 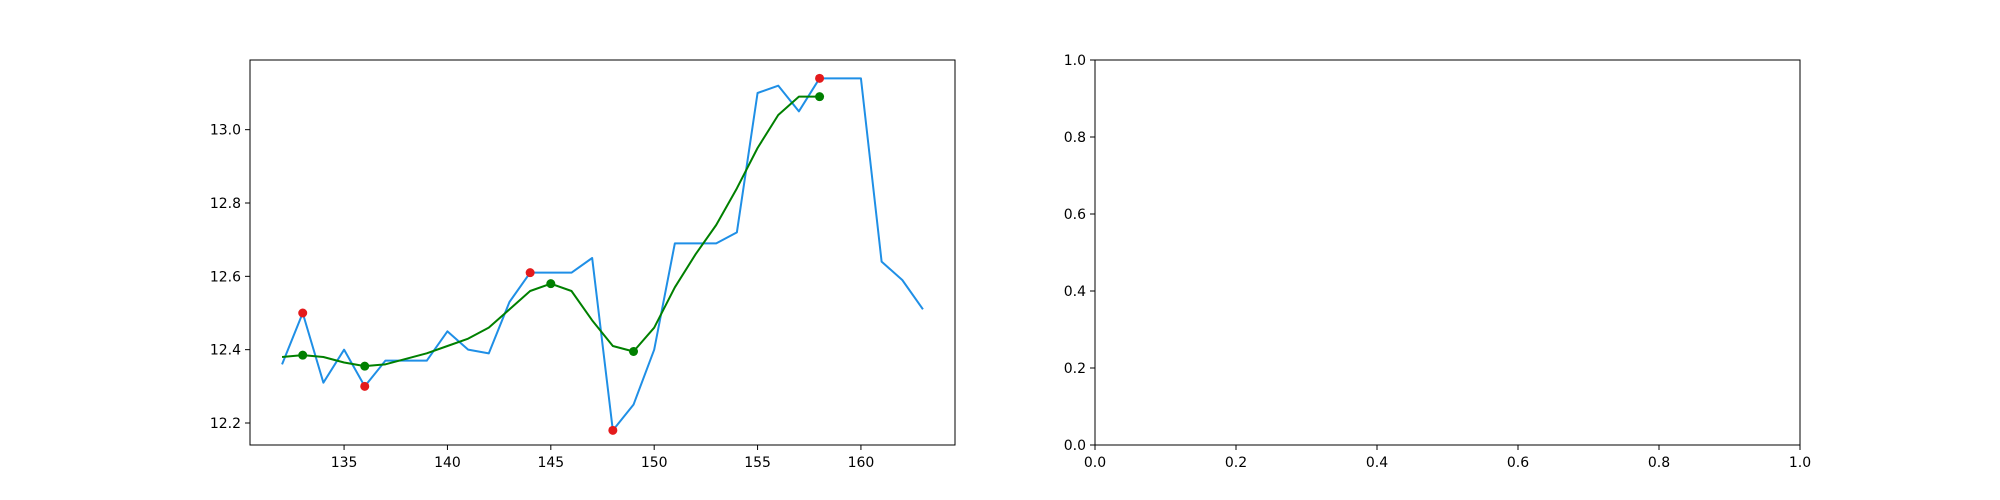 What do you see at coordinates (861, 463) in the screenshot?
I see `x-tick-label: 160` at bounding box center [861, 463].